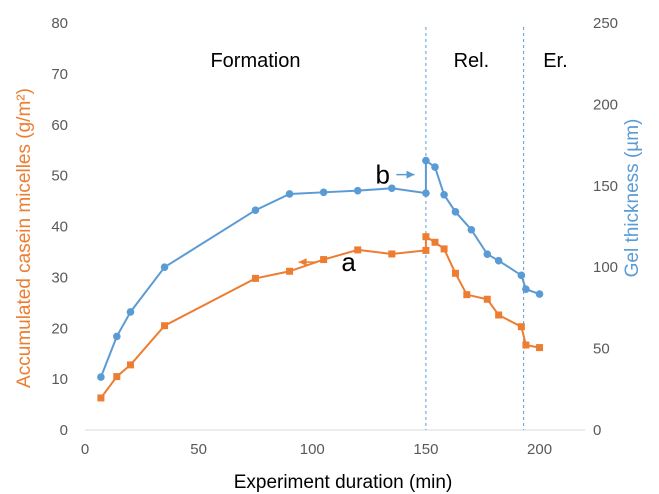 The height and width of the screenshot is (494, 659). I want to click on y-axis-title: Accumulated casein micelles (g/m²), so click(24, 238).